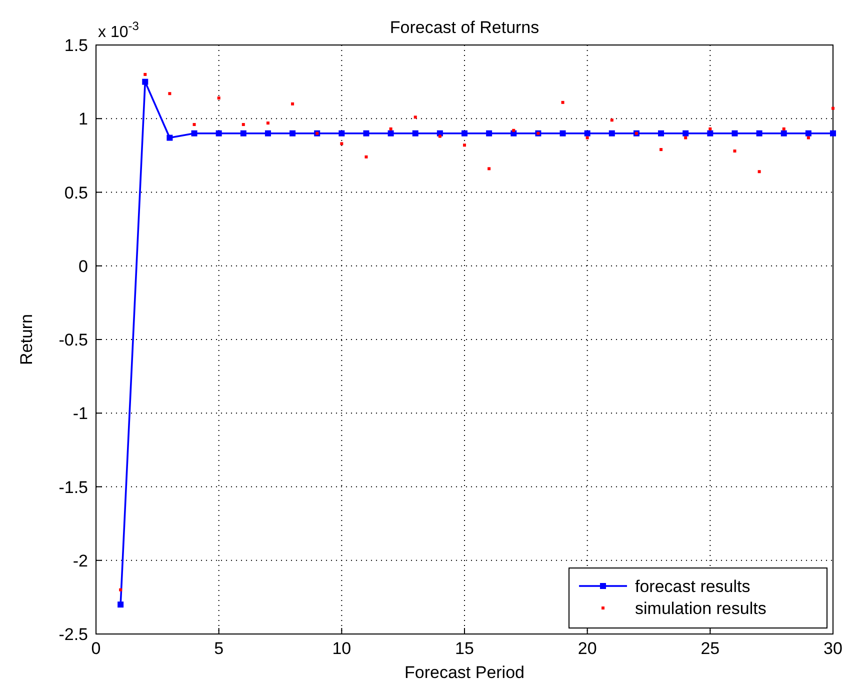 The height and width of the screenshot is (690, 858). Describe the element at coordinates (833, 648) in the screenshot. I see `x-tick-label: 30` at that location.